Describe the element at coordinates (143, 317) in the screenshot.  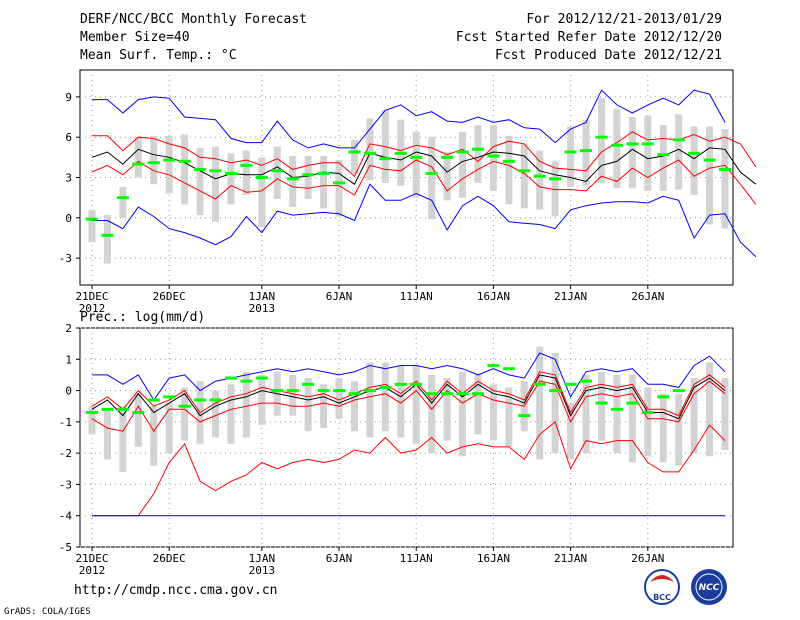
I see `precip-variable-label: Prec.: log(mm/d)` at that location.